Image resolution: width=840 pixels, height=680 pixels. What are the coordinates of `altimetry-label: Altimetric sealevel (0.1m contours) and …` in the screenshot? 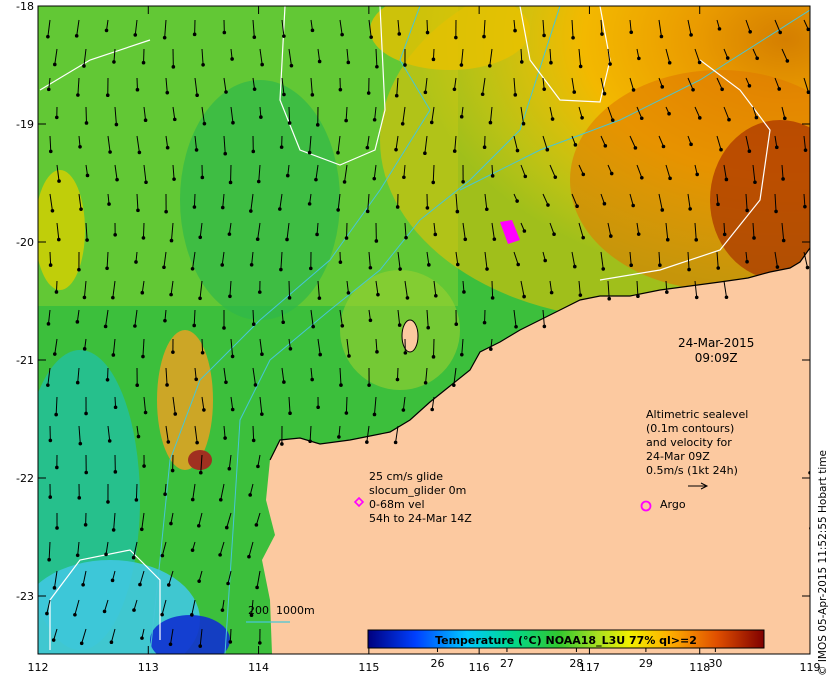 It's located at (697, 442).